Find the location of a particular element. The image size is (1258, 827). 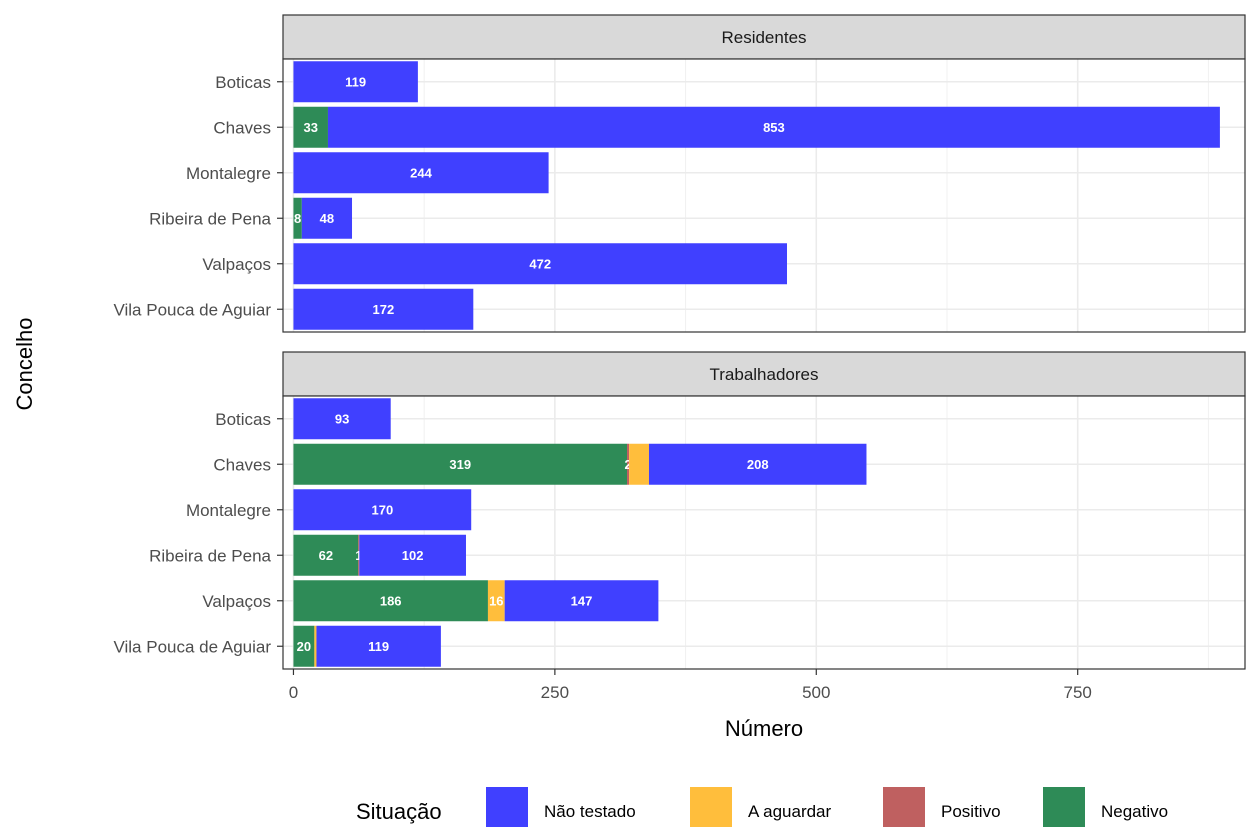

bar-label: 147 is located at coordinates (582, 600).